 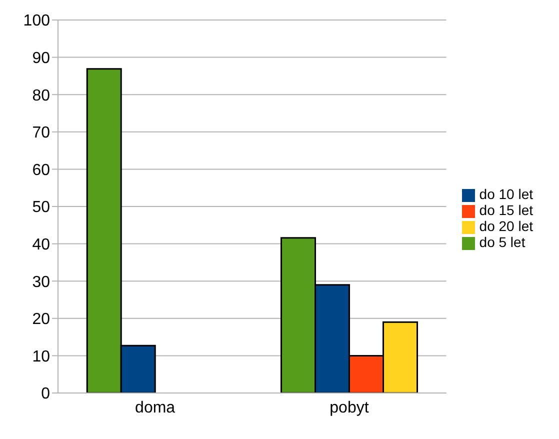 What do you see at coordinates (41, 245) in the screenshot?
I see `y-tick-label: 40` at bounding box center [41, 245].